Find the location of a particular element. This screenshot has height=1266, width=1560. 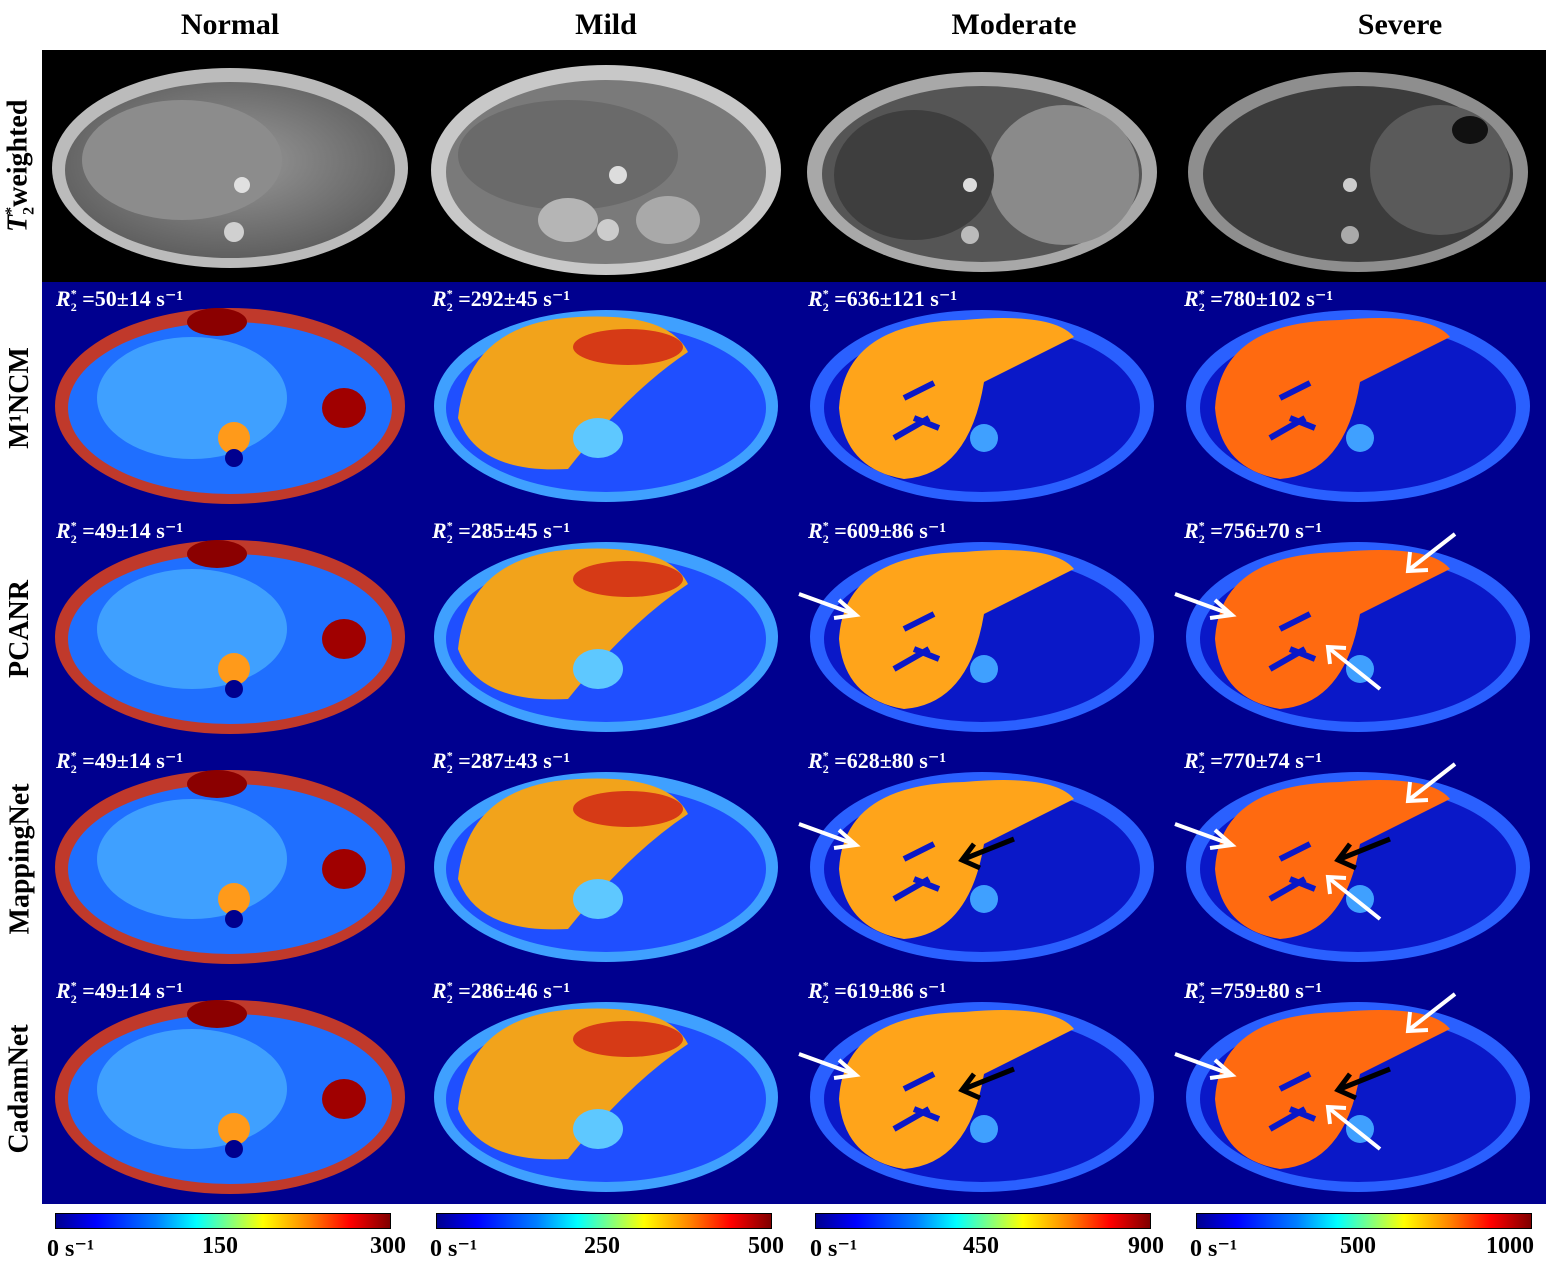

r2-map-mappingnet-mild: R*2 =287±43 s⁻¹ is located at coordinates (606, 859).